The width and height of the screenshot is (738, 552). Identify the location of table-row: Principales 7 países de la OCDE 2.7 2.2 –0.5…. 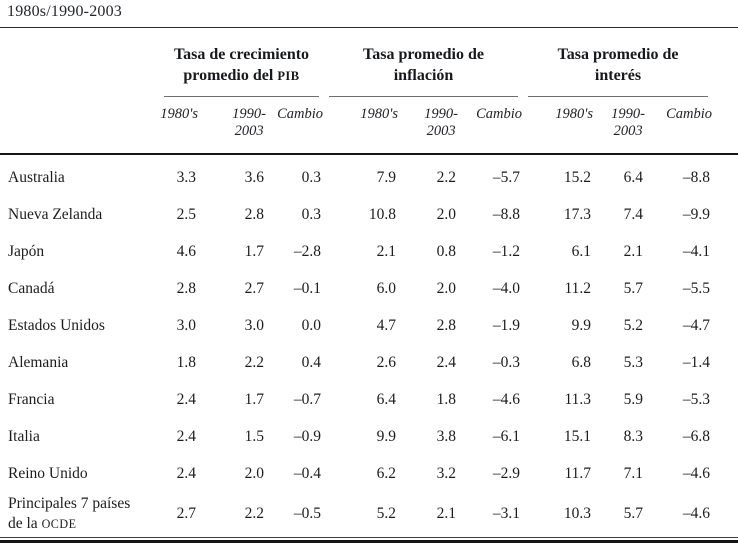
(361, 514).